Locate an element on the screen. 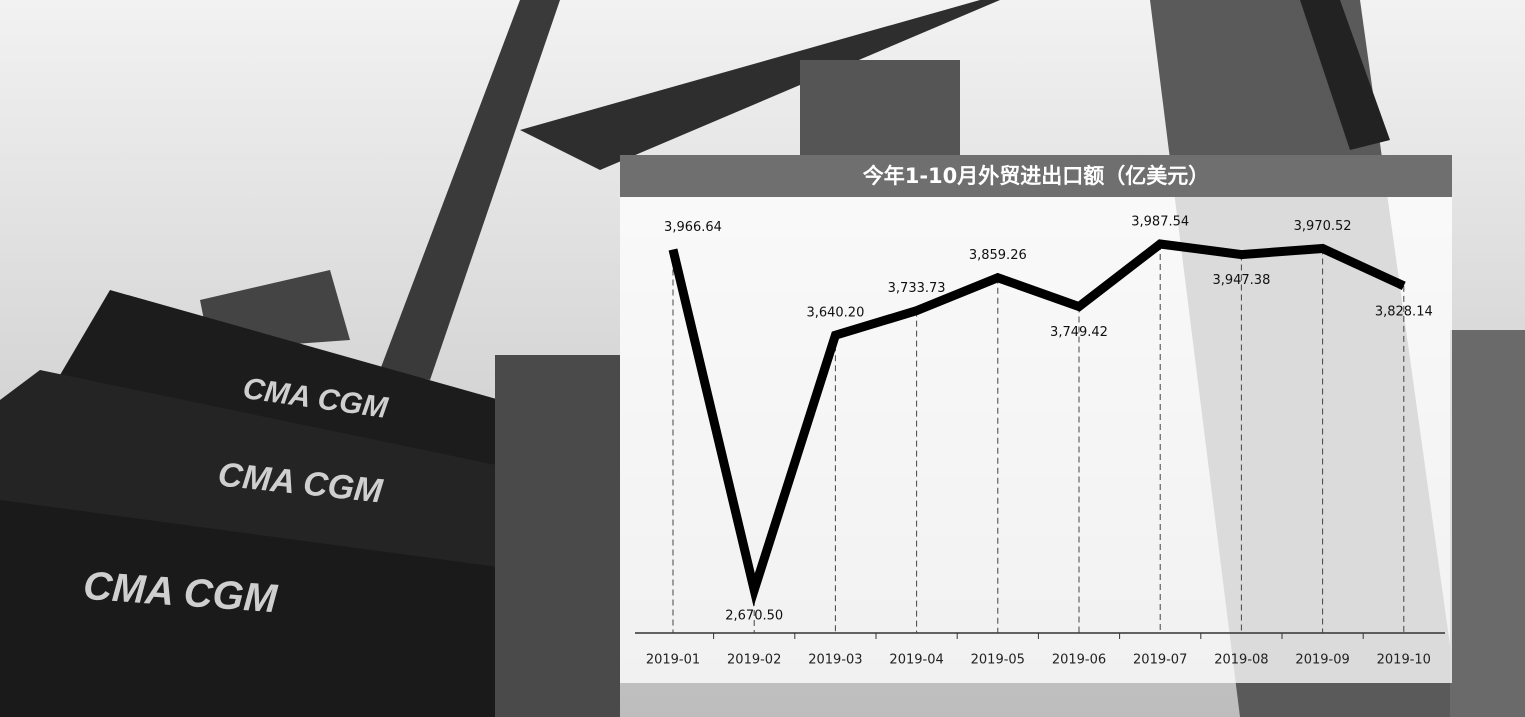 The image size is (1525, 717). x-tick-label: 2019-04 is located at coordinates (916, 660).